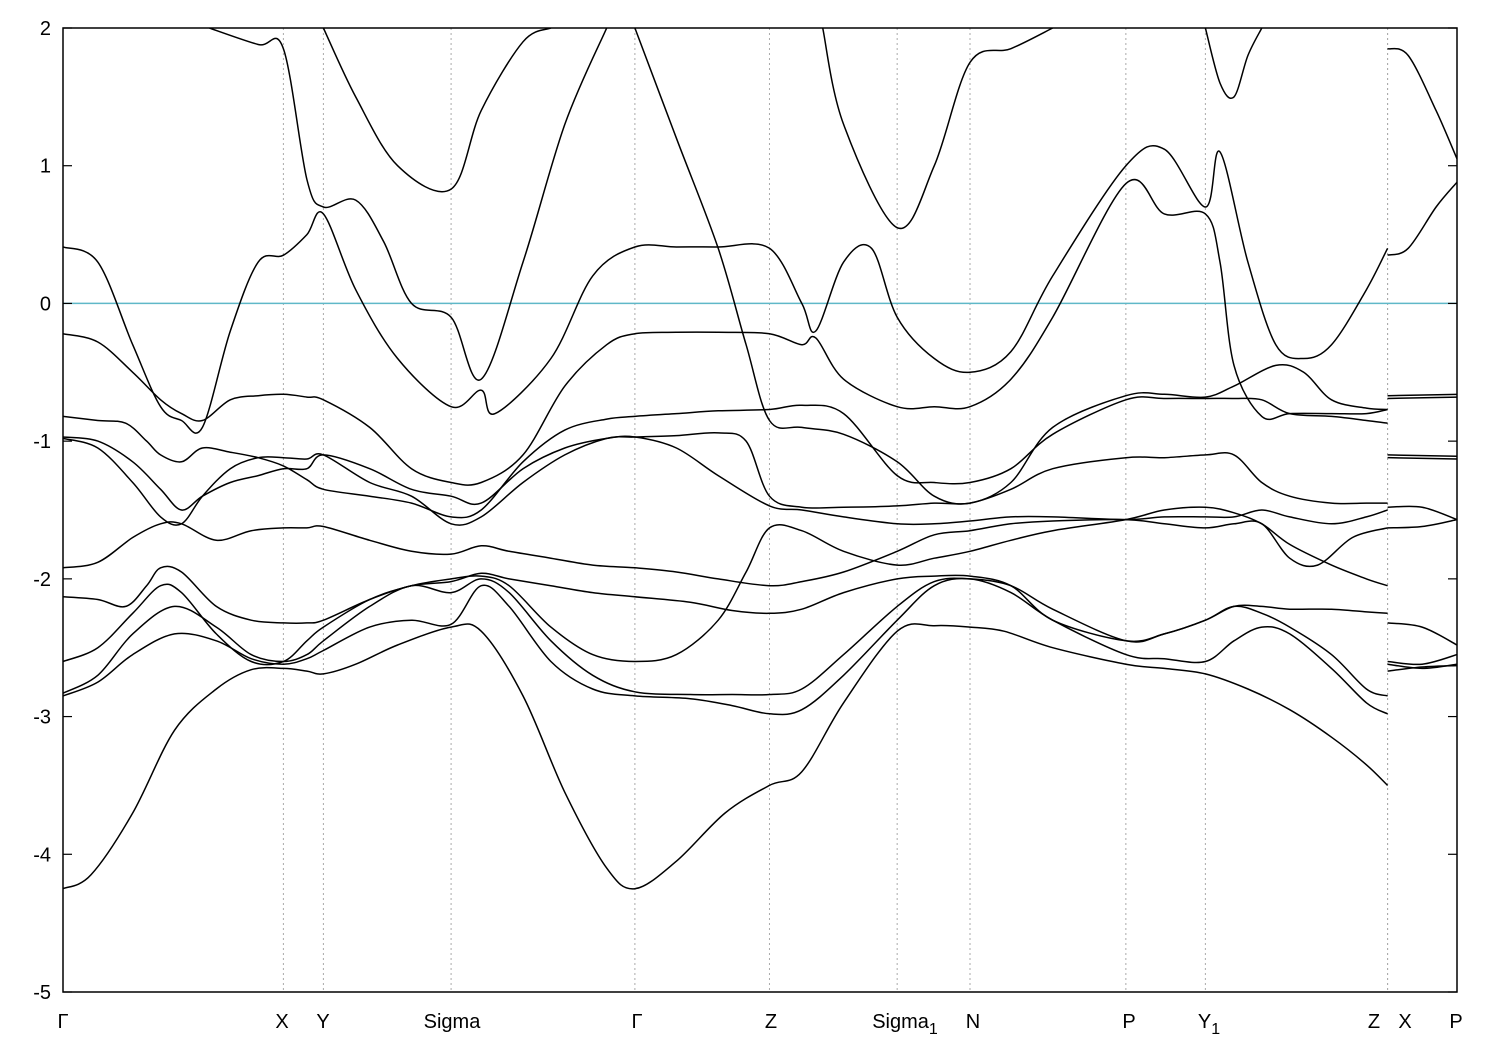  I want to click on x-tick-label: Sigma, so click(453, 1022).